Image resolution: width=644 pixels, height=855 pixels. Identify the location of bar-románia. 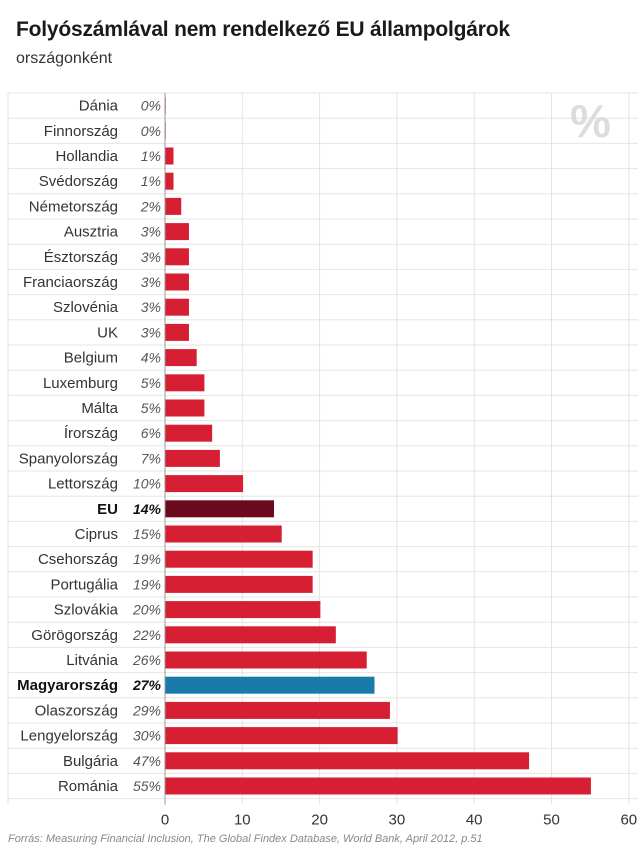
(378, 786).